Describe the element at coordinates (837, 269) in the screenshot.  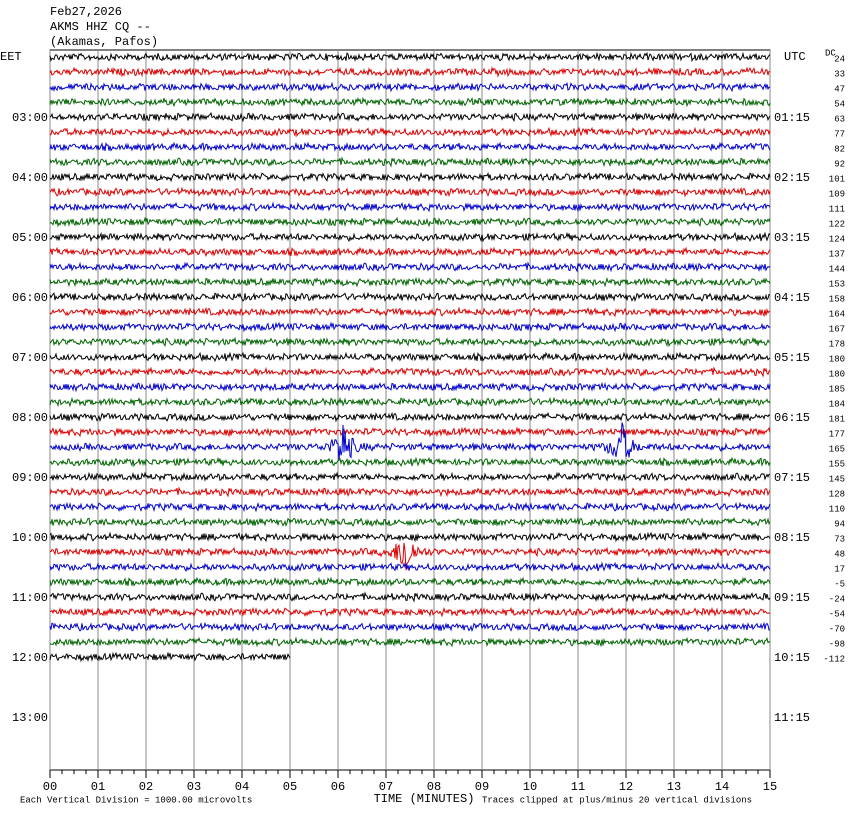
I see `dc-offset: 144` at that location.